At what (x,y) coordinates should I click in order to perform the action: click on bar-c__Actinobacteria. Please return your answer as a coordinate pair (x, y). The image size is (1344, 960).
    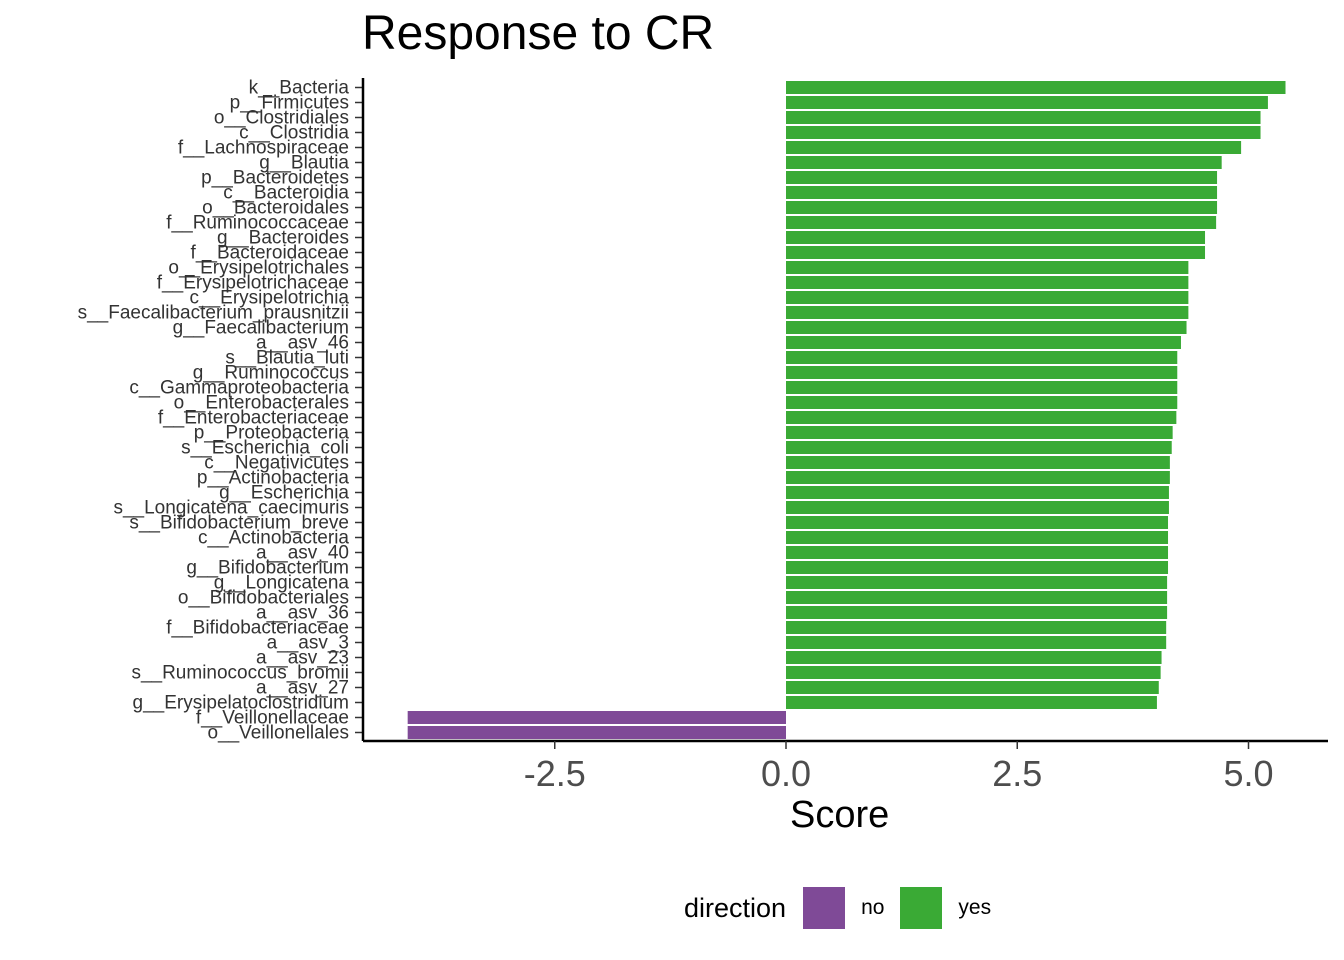
    Looking at the image, I should click on (977, 537).